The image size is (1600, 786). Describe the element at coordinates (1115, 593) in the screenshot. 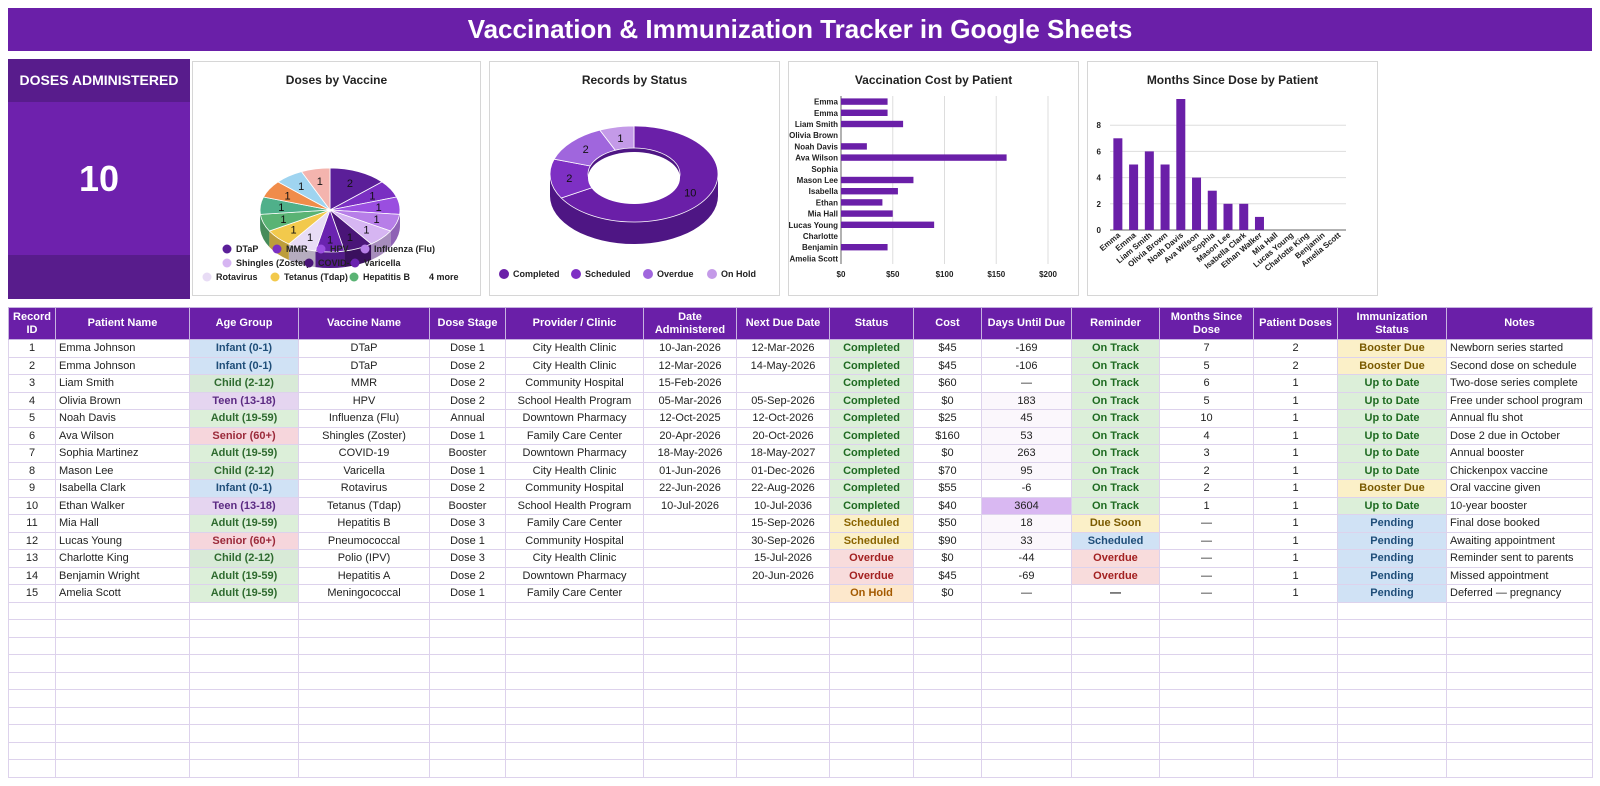

I see `cell-reminder: —` at that location.